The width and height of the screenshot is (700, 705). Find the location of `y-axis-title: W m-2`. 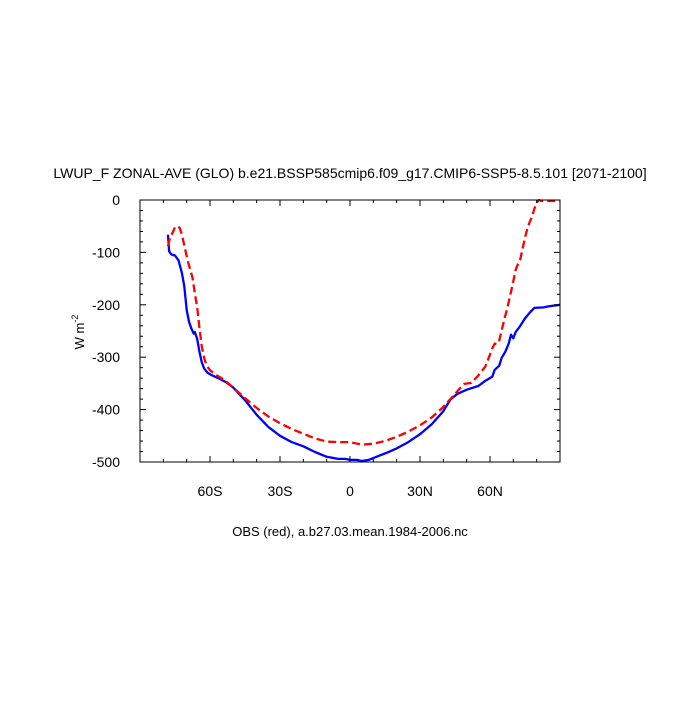

y-axis-title: W m-2 is located at coordinates (78, 332).